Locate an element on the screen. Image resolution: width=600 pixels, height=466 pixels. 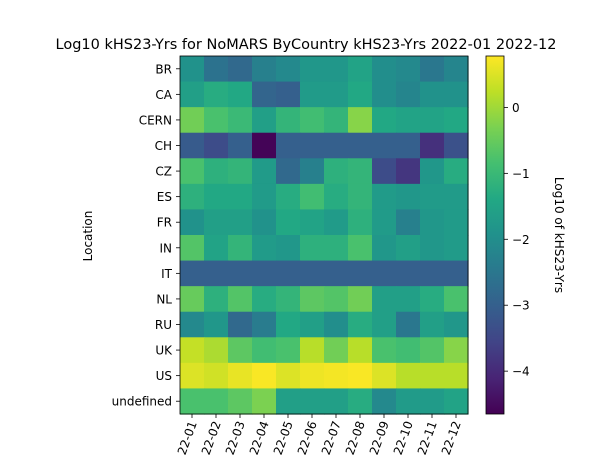
colorbar-tick-label: −2 is located at coordinates (521, 240).